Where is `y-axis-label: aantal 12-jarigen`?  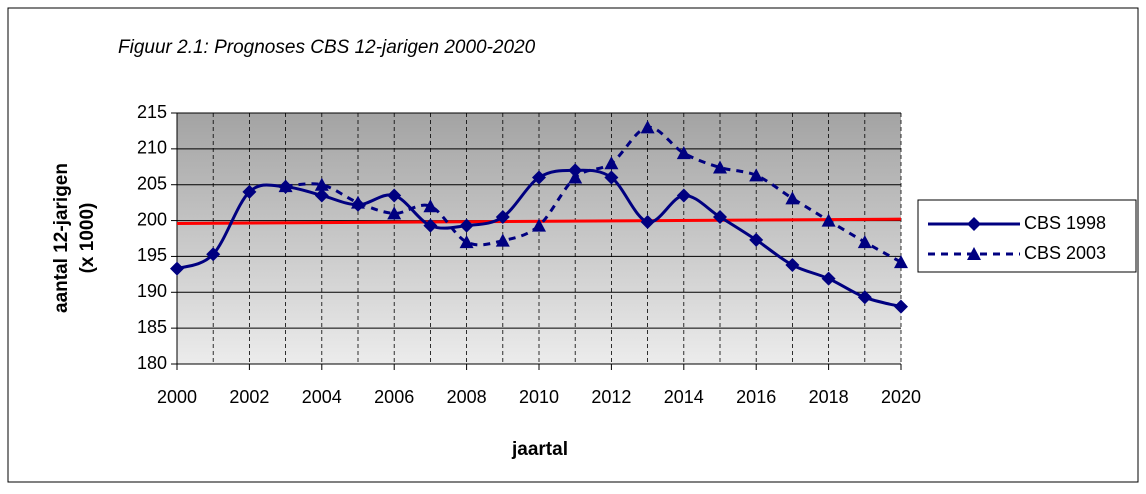 y-axis-label: aantal 12-jarigen is located at coordinates (61, 238).